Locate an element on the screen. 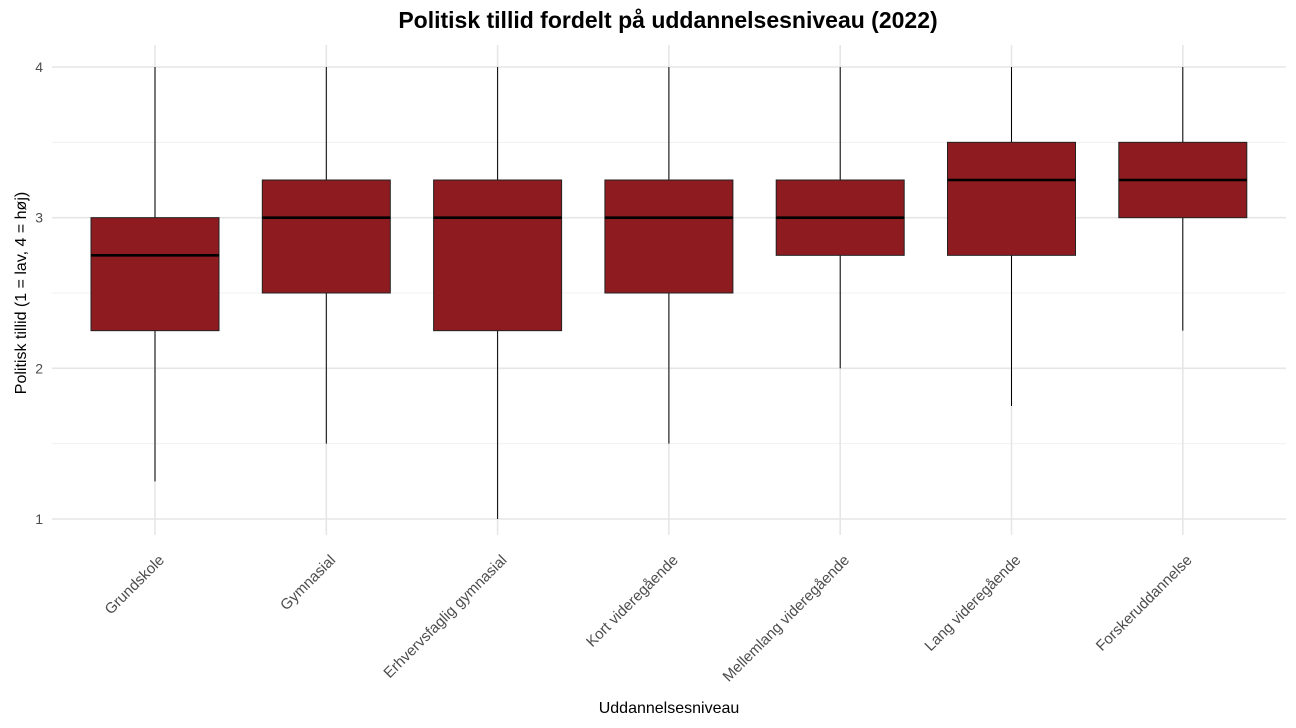 The height and width of the screenshot is (728, 1296). x-tick-label: Erhvervsfaglig gymnasial is located at coordinates (445, 617).